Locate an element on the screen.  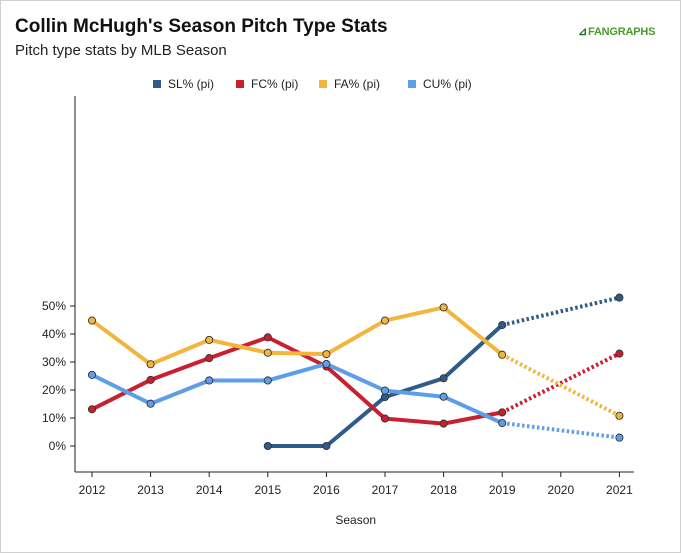
x-tick-label: 2021 is located at coordinates (619, 490).